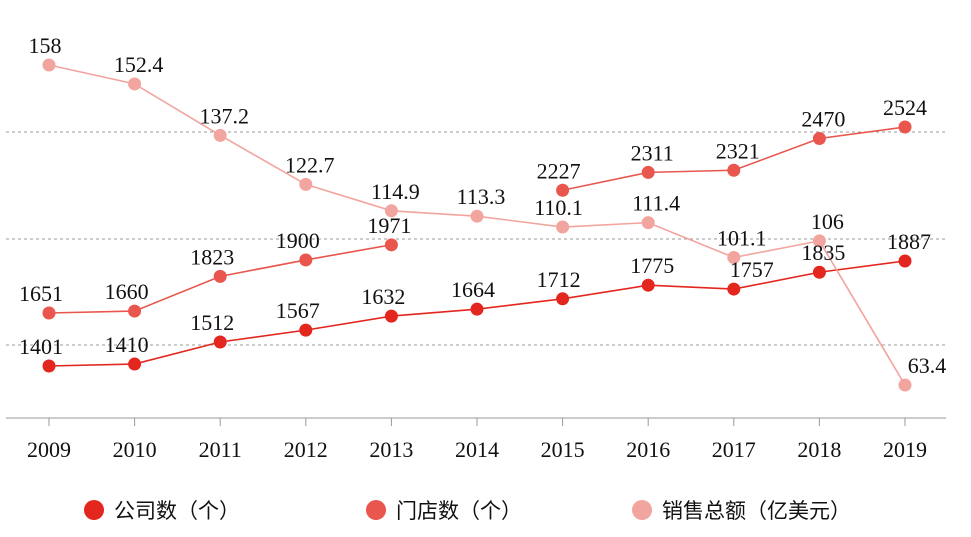 This screenshot has height=537, width=971. I want to click on x-tick-label-2011: 2011, so click(220, 449).